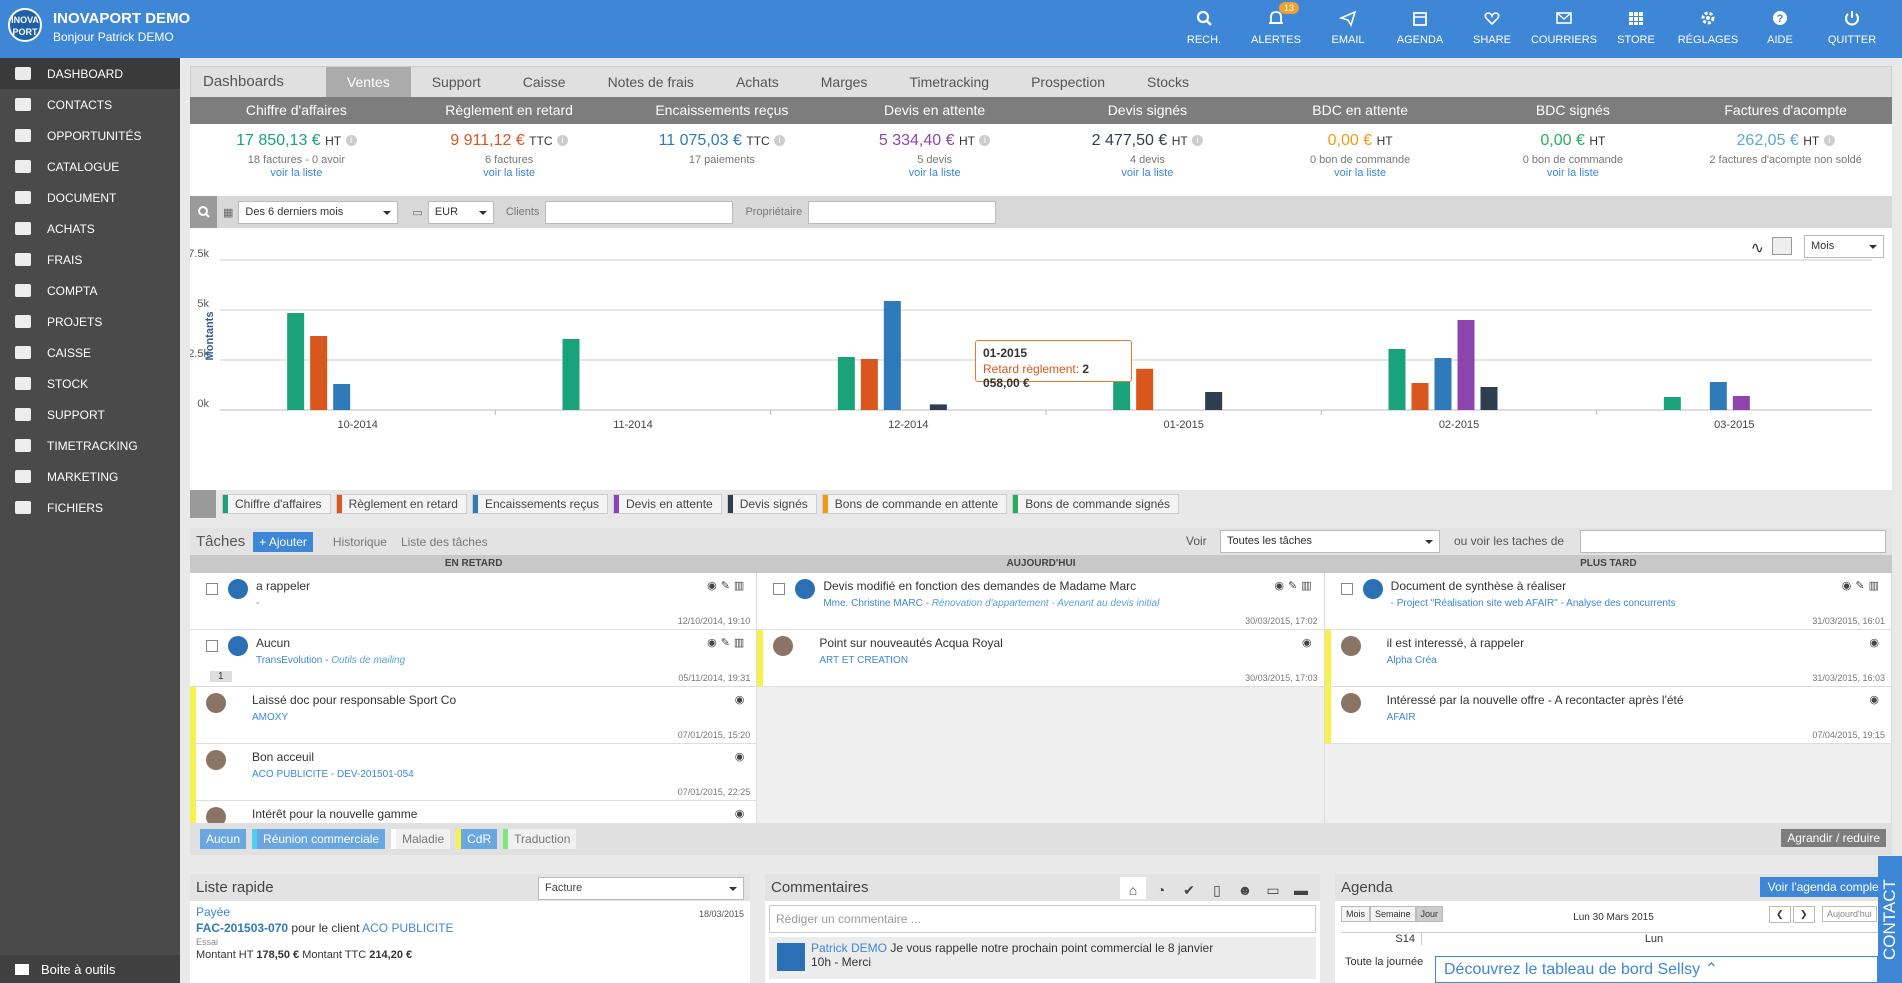 The width and height of the screenshot is (1902, 983). I want to click on topnav-search: RECH., so click(1204, 29).